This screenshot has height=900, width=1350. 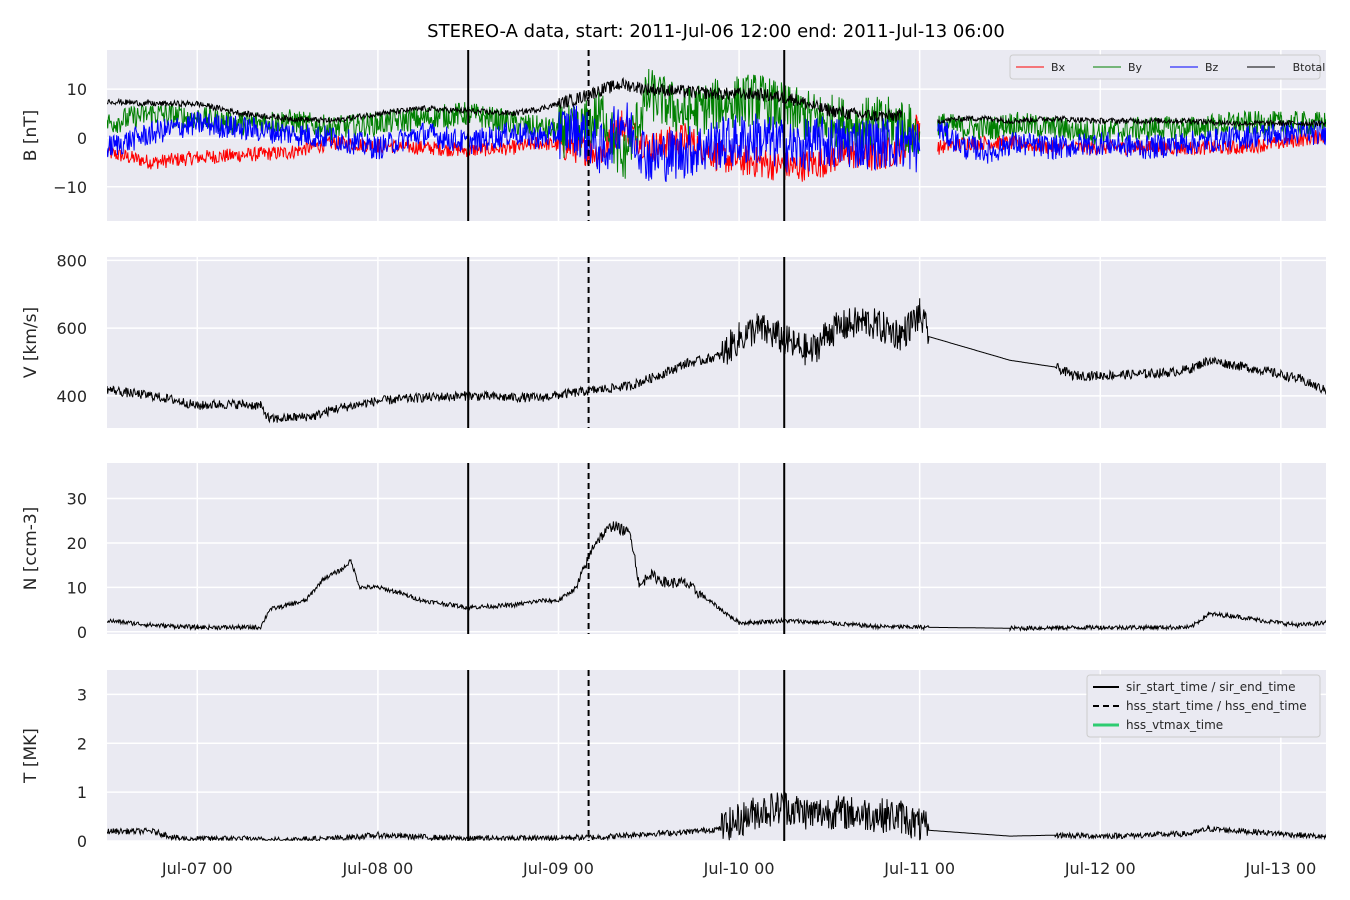 What do you see at coordinates (197, 868) in the screenshot?
I see `x-tick-label: Jul-07 00` at bounding box center [197, 868].